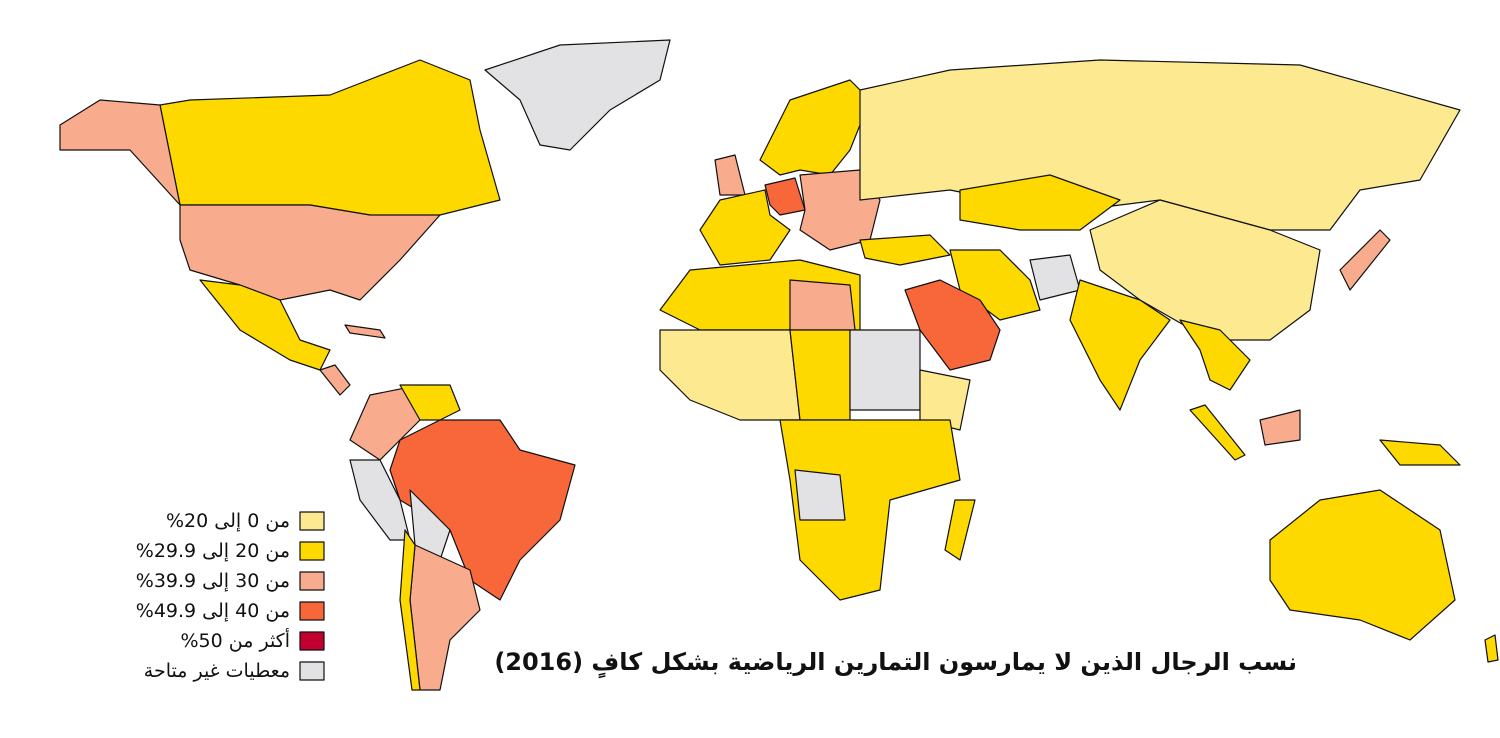 Image resolution: width=1500 pixels, height=738 pixels. What do you see at coordinates (1362, 565) in the screenshot?
I see `australia` at bounding box center [1362, 565].